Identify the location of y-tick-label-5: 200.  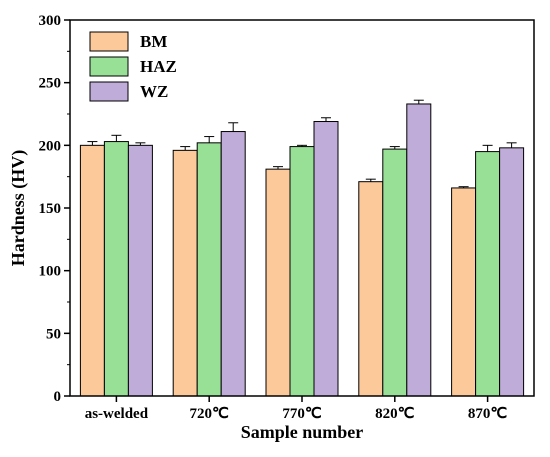
(50, 146).